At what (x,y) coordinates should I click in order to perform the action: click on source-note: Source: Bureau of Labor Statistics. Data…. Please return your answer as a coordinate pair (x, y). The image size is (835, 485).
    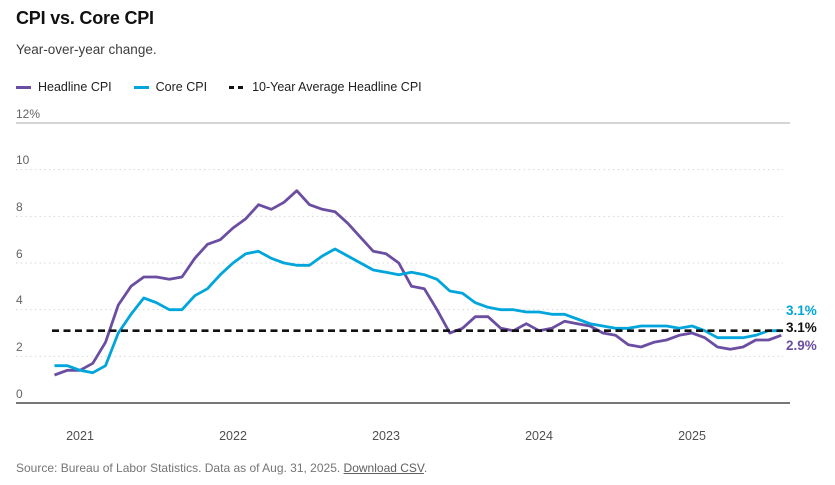
    Looking at the image, I should click on (221, 468).